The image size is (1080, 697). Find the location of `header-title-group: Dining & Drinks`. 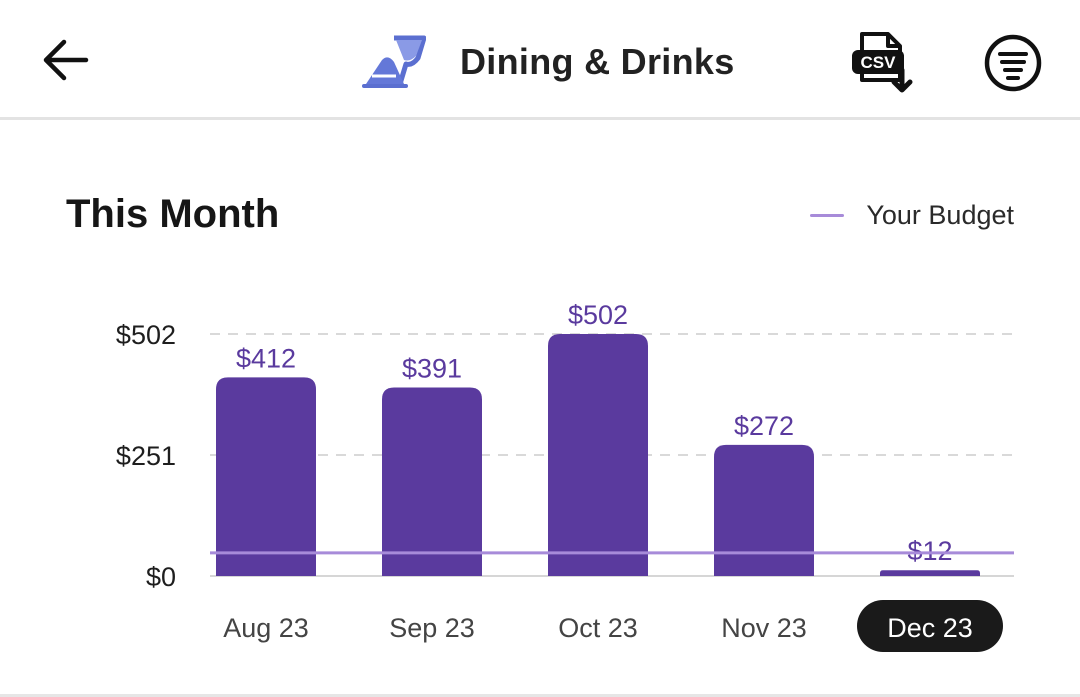

header-title-group: Dining & Drinks is located at coordinates (548, 62).